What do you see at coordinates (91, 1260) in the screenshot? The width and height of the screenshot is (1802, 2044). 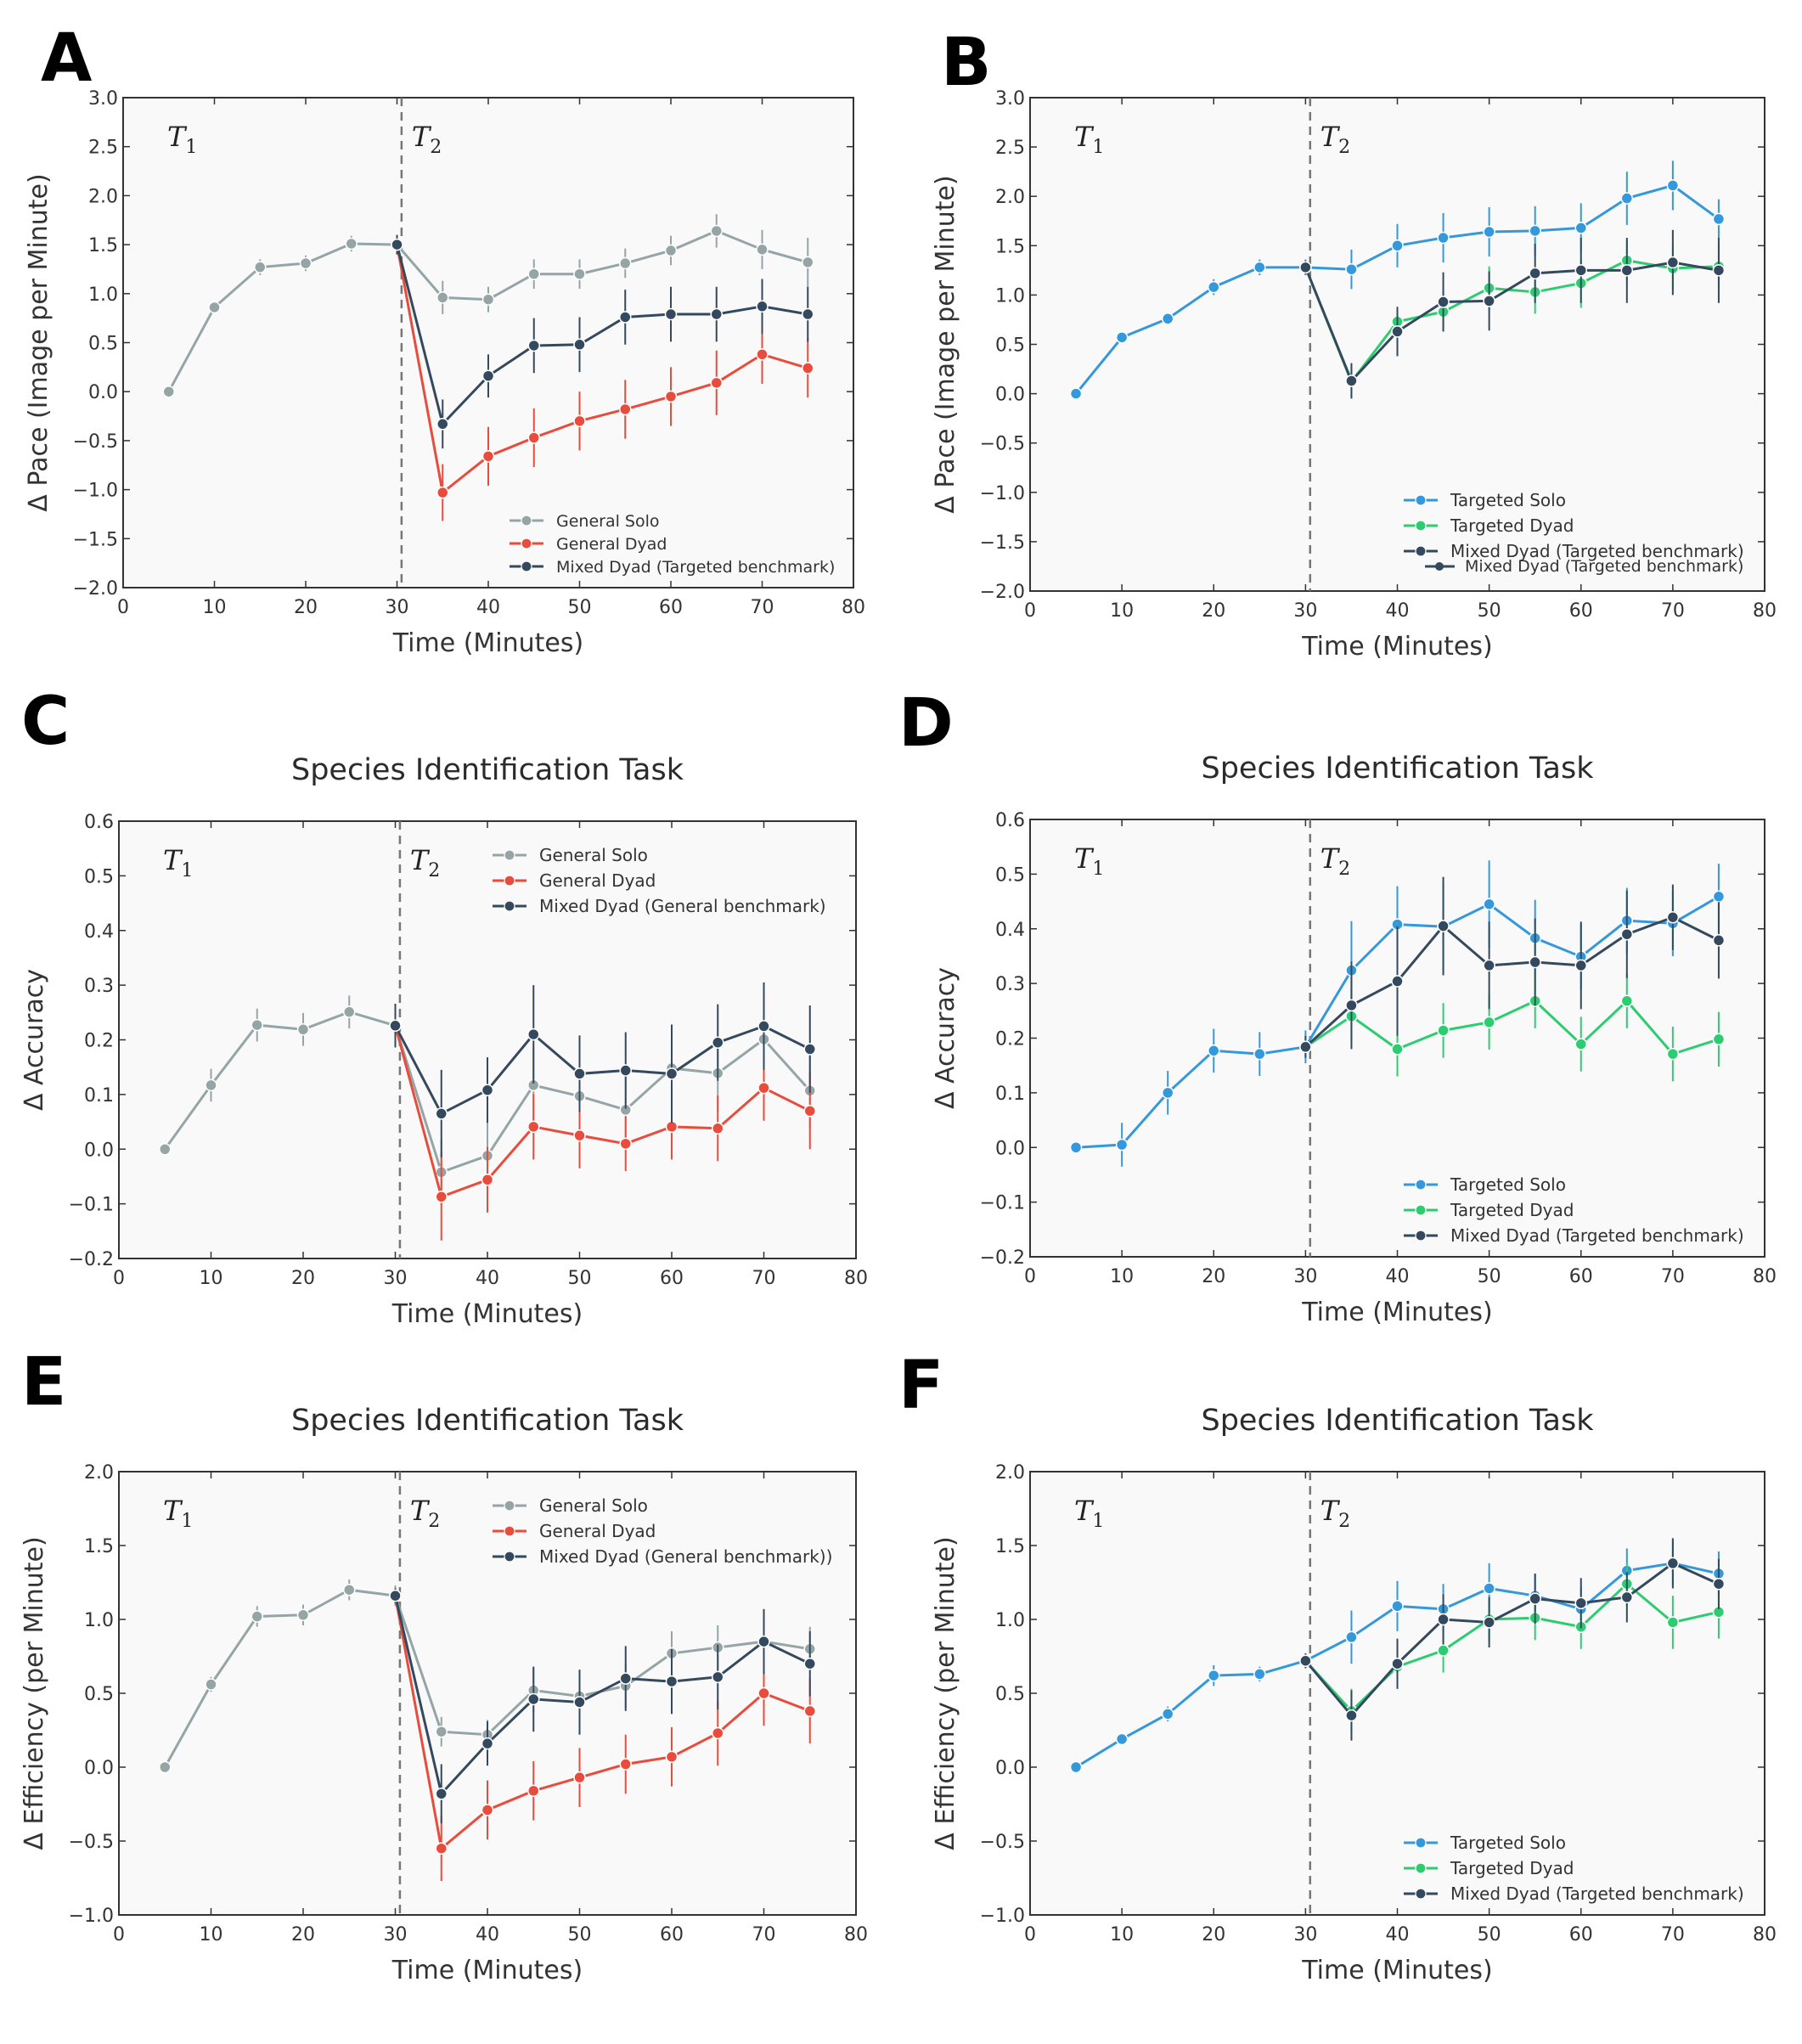 I see `y-tick-label: −0.2` at bounding box center [91, 1260].